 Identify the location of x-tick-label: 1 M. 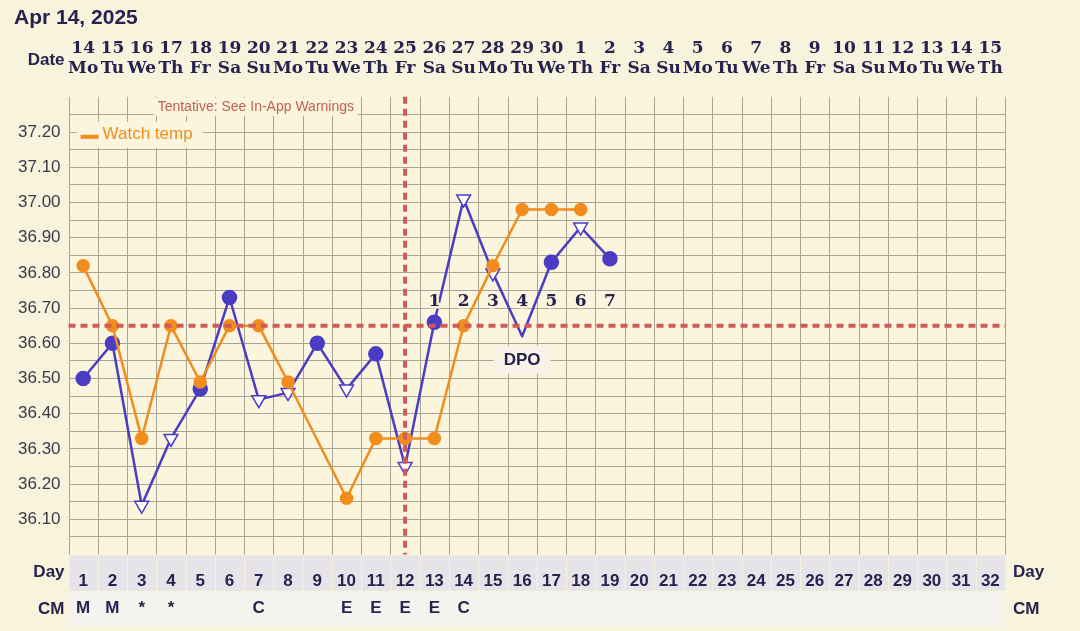
(83, 594).